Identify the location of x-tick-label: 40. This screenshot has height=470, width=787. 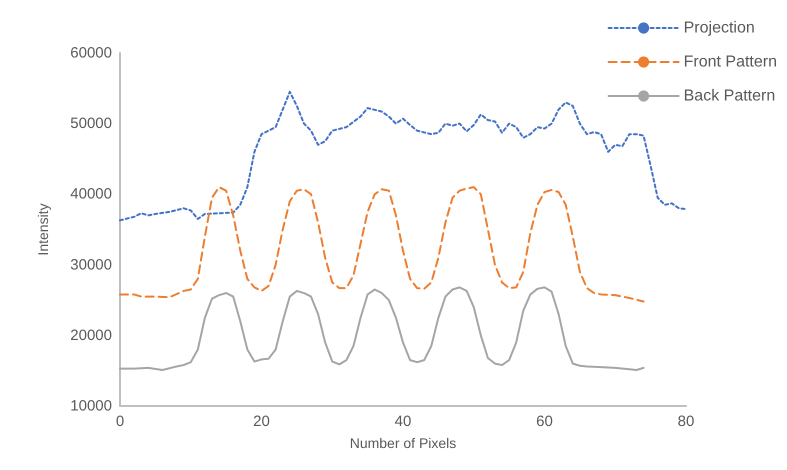
(403, 421).